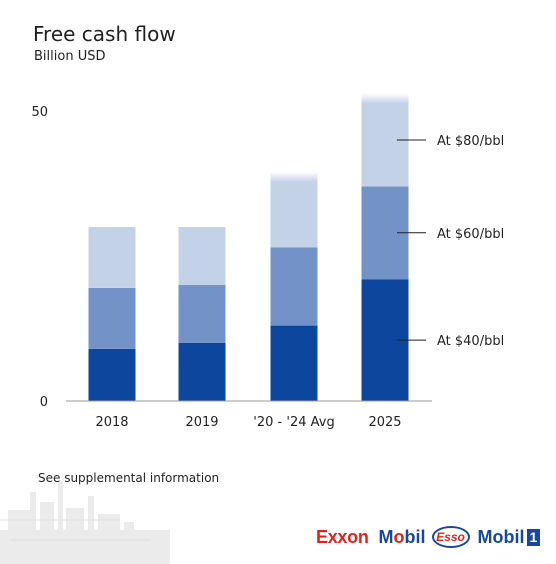  Describe the element at coordinates (470, 141) in the screenshot. I see `series-label: At $80/bbl` at that location.